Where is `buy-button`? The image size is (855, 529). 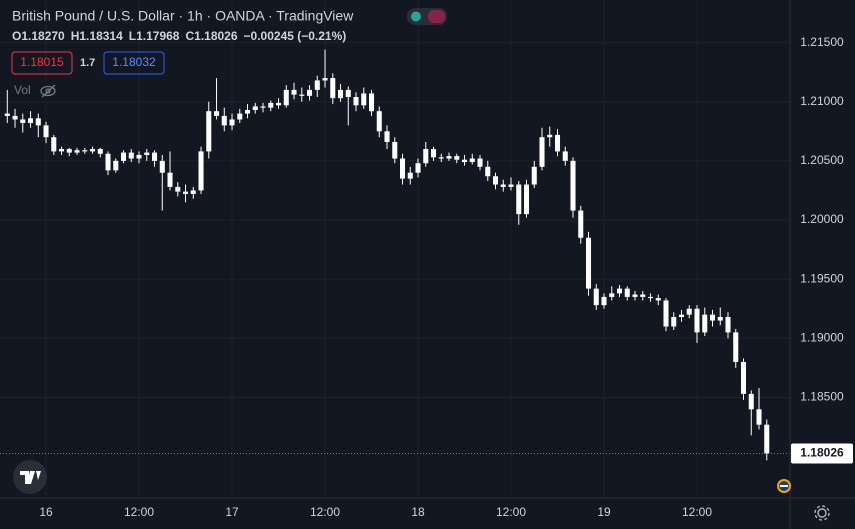
buy-button is located at coordinates (134, 63).